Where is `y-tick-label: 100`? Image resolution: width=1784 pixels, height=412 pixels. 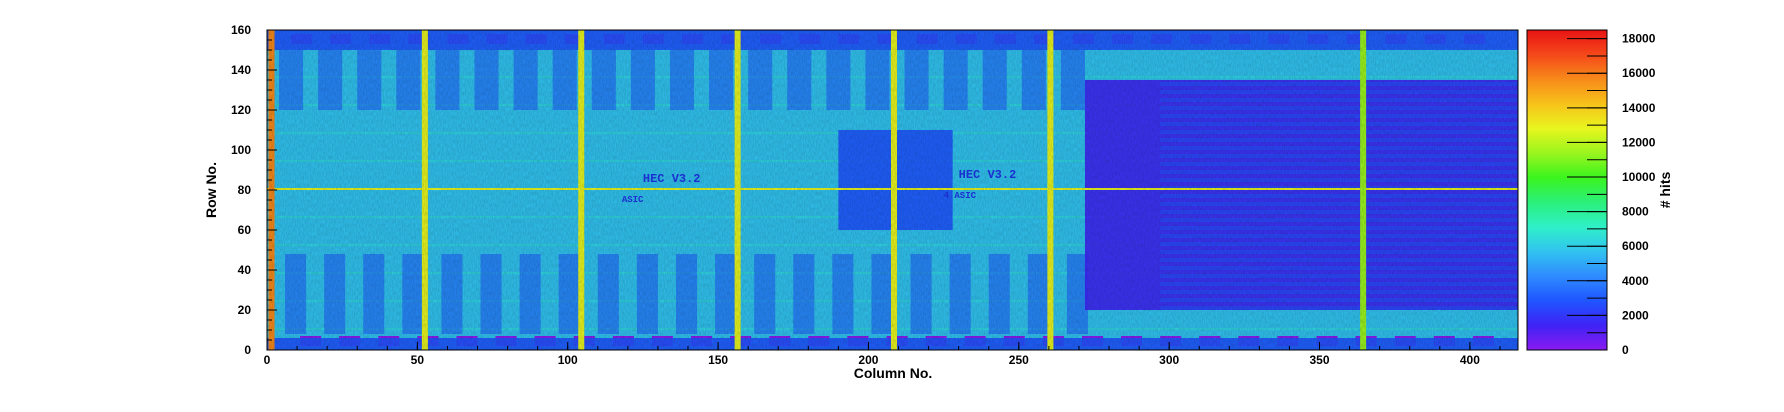 y-tick-label: 100 is located at coordinates (241, 150).